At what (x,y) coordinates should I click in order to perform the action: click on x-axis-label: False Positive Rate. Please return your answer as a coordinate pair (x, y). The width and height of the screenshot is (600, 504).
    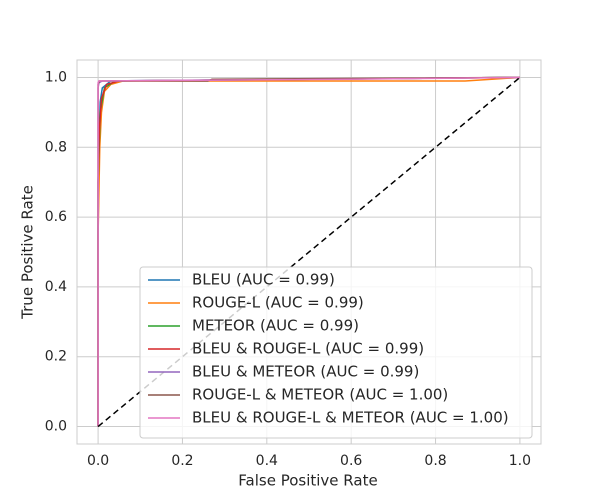
    Looking at the image, I should click on (307, 481).